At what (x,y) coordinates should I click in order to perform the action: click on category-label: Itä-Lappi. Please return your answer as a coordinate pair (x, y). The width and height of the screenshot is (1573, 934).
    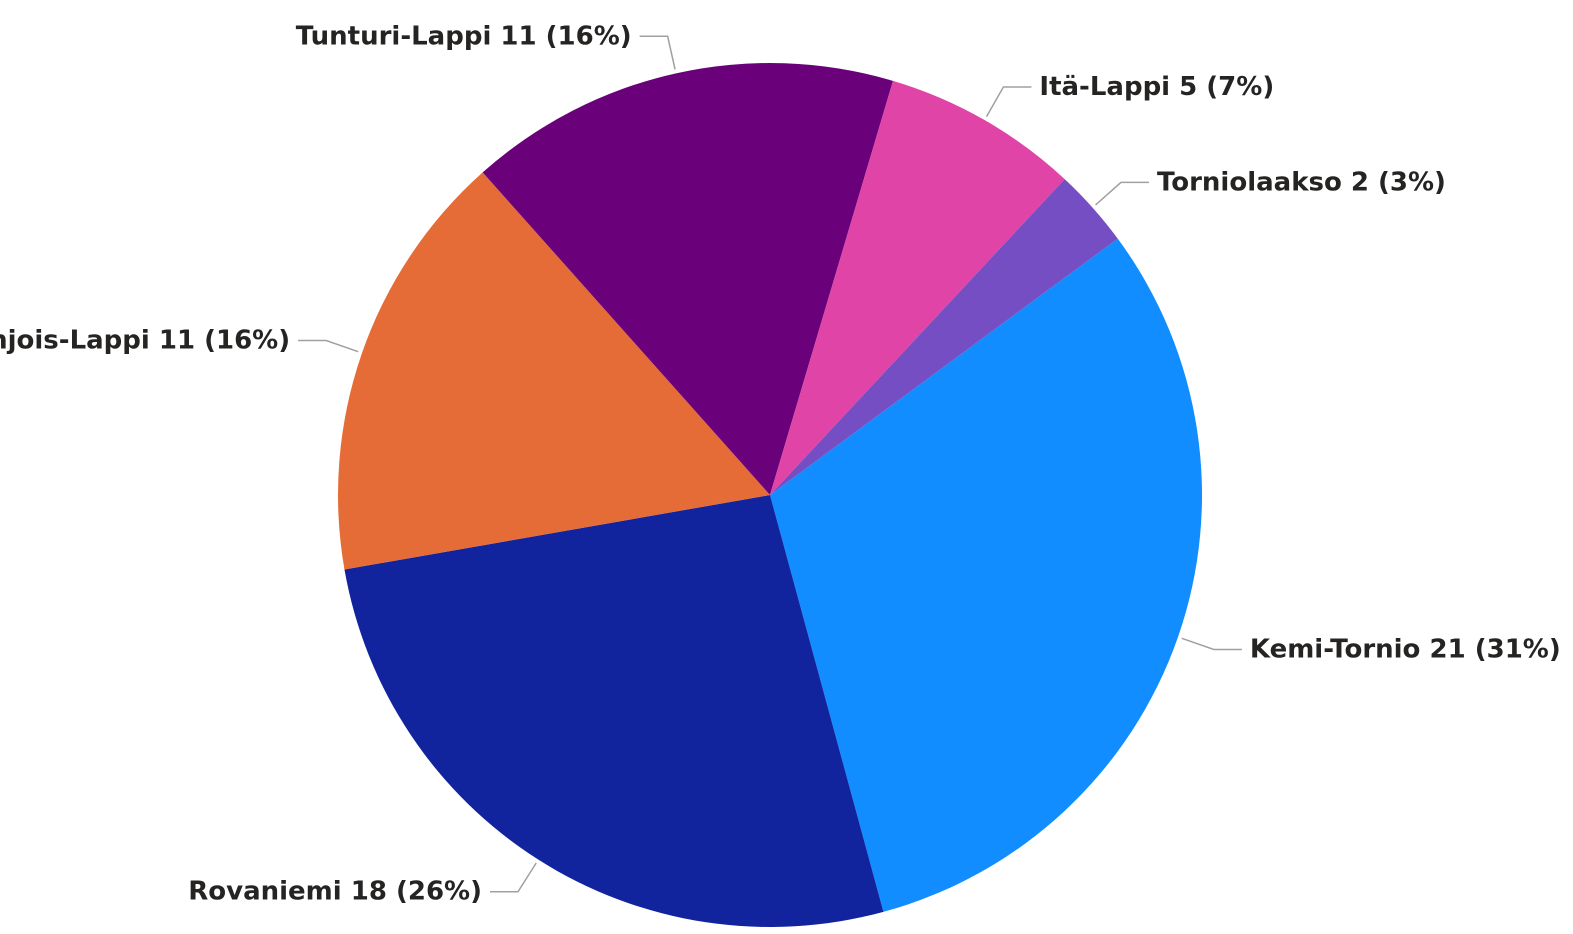
    Looking at the image, I should click on (1104, 87).